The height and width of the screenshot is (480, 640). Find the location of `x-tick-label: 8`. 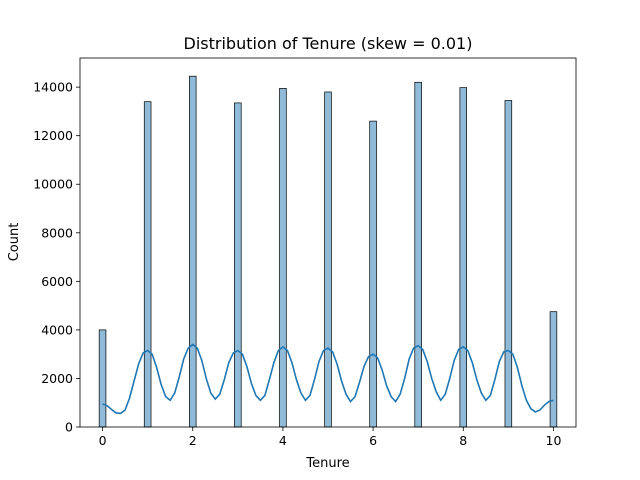

x-tick-label: 8 is located at coordinates (463, 440).